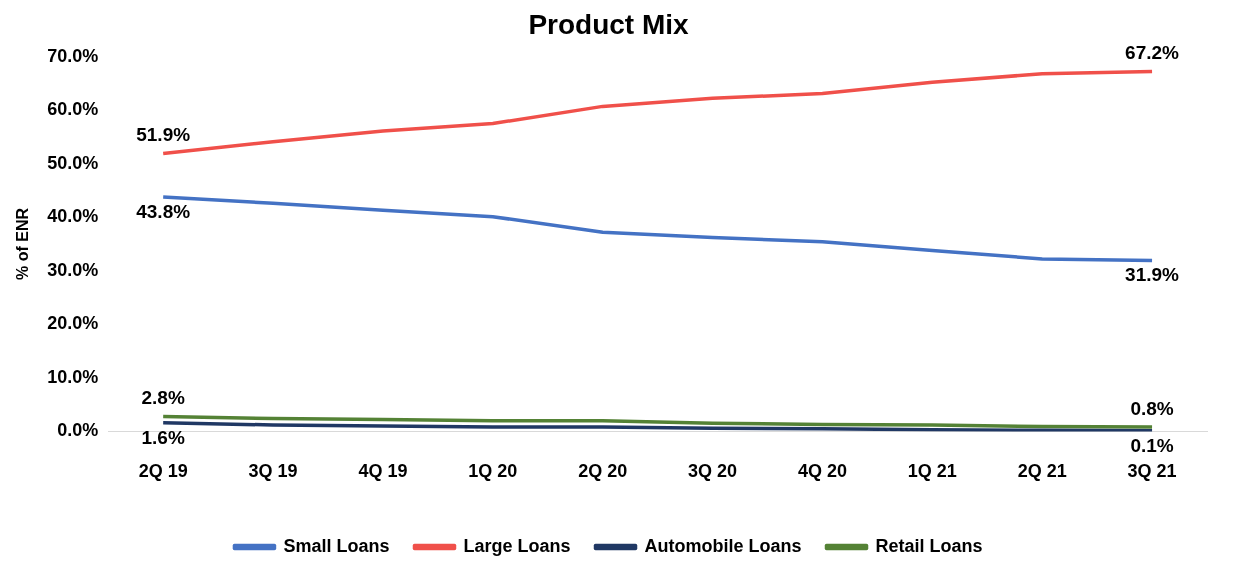 The height and width of the screenshot is (566, 1247). I want to click on legend-label: Retail Loans, so click(929, 545).